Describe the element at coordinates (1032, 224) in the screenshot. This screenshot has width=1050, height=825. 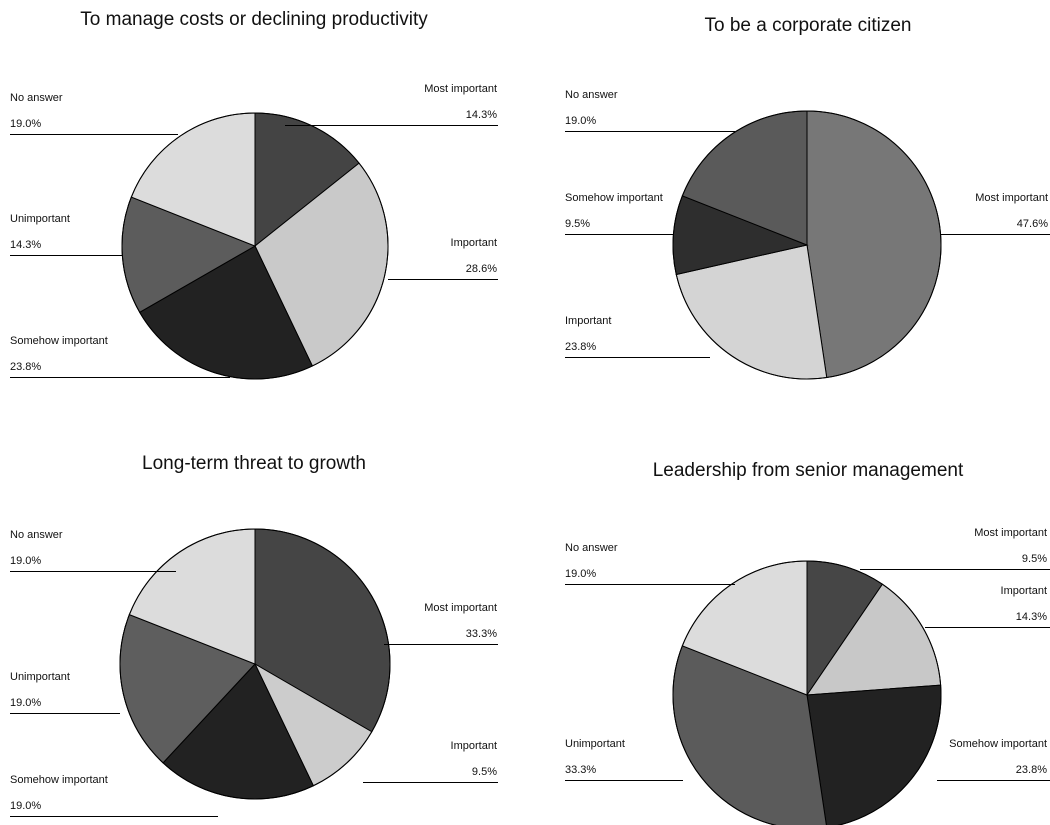
I see `slice-value-label: 47.6%` at that location.